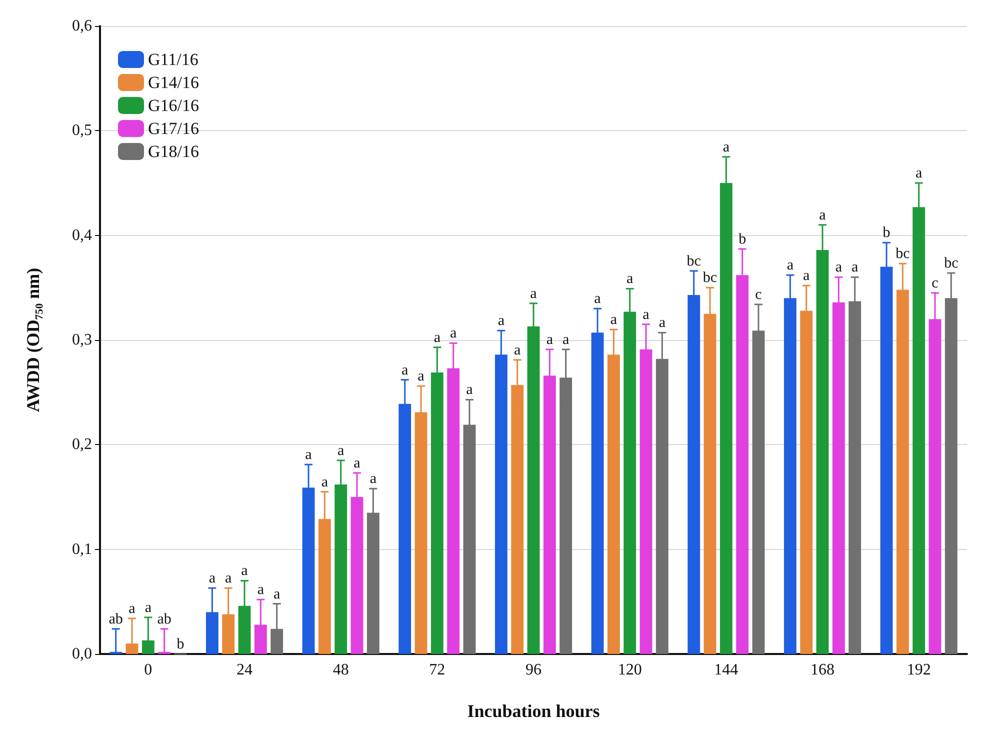 The width and height of the screenshot is (983, 740). I want to click on legend-label: G17/16, so click(173, 128).